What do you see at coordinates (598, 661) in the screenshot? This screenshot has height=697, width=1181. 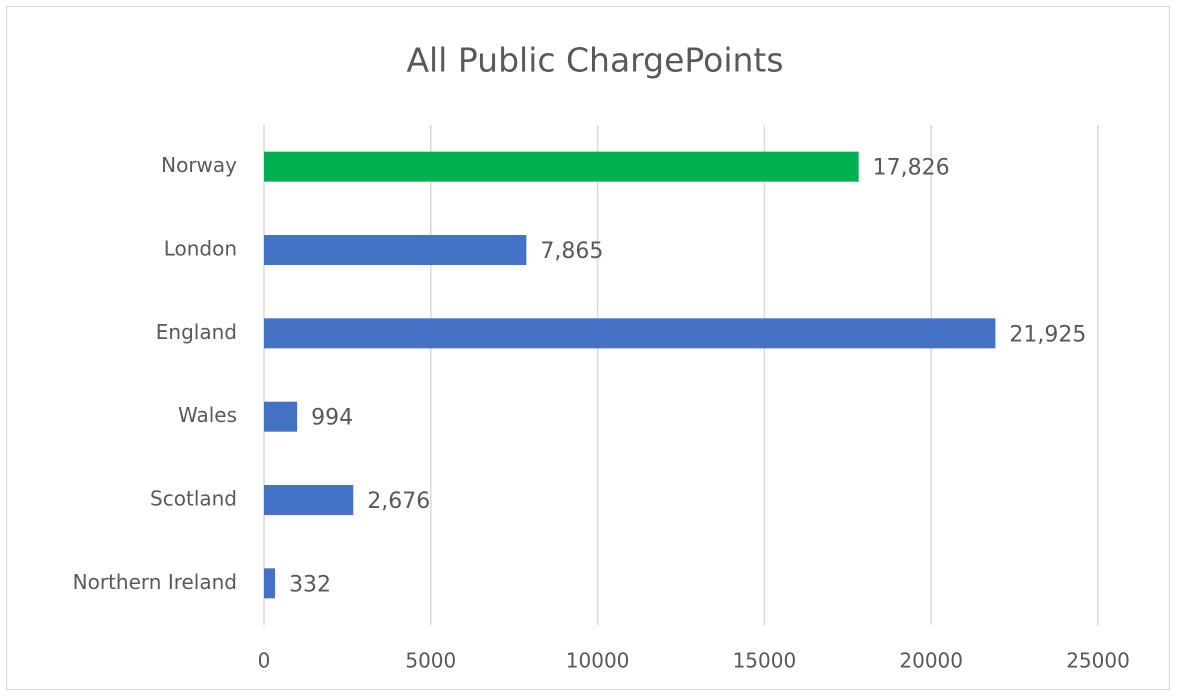 I see `x-tick-label: 10000` at bounding box center [598, 661].